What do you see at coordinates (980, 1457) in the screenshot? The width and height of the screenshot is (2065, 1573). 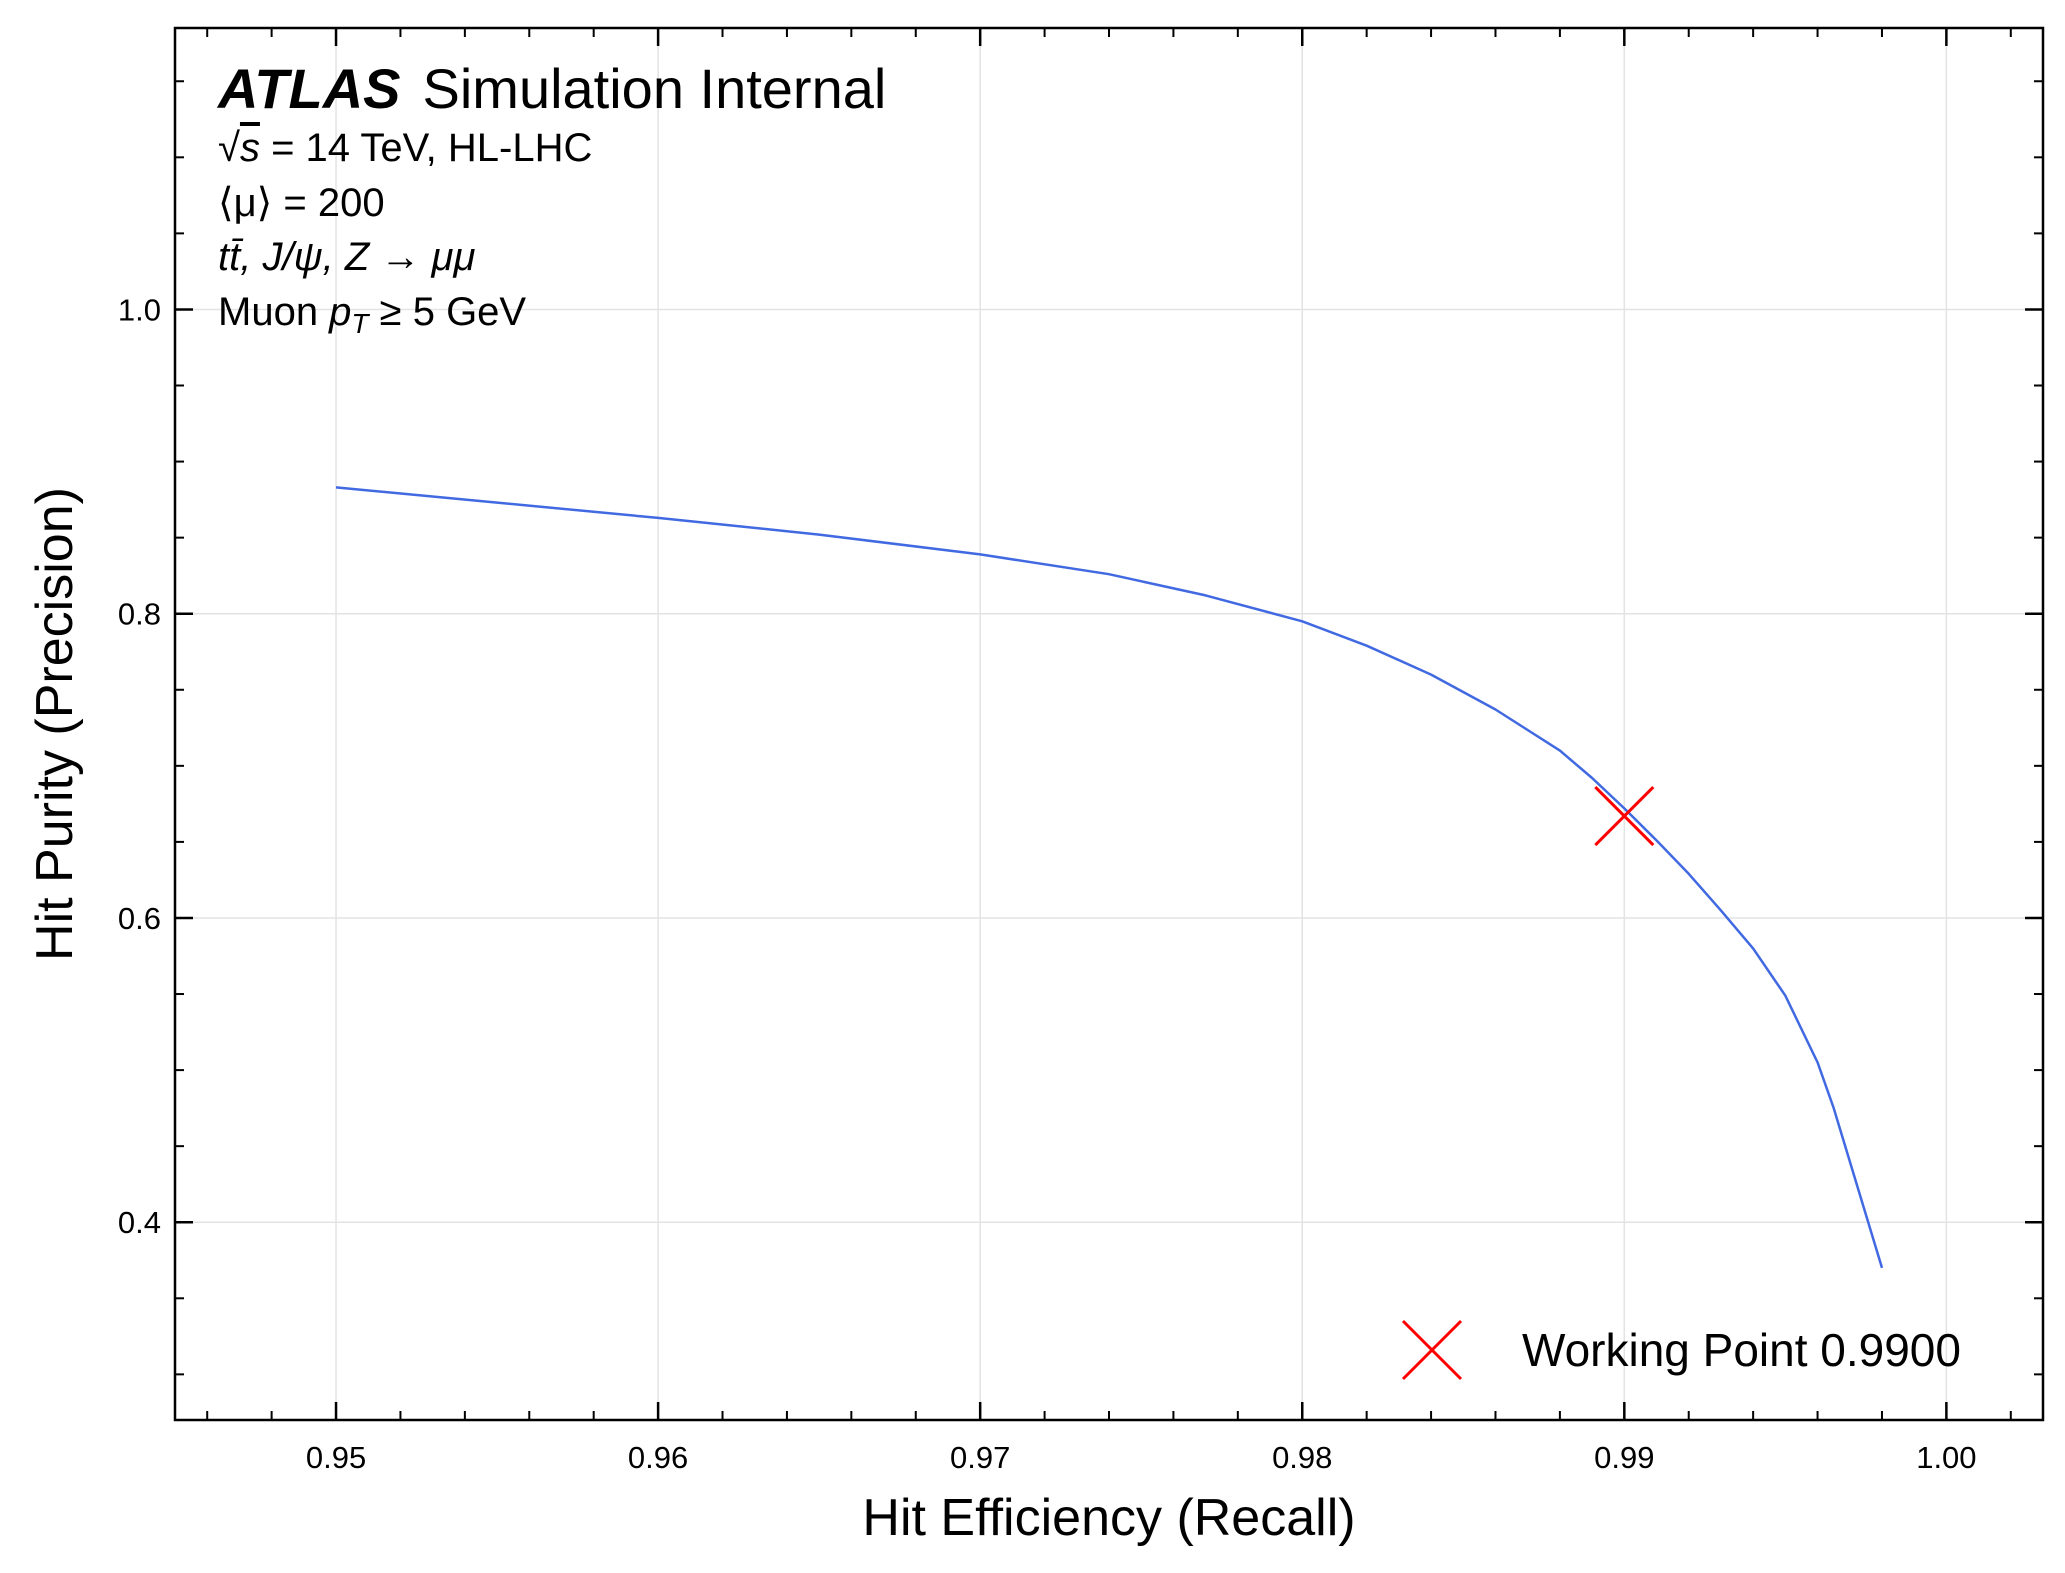 I see `x-tick-label: 0.97` at bounding box center [980, 1457].